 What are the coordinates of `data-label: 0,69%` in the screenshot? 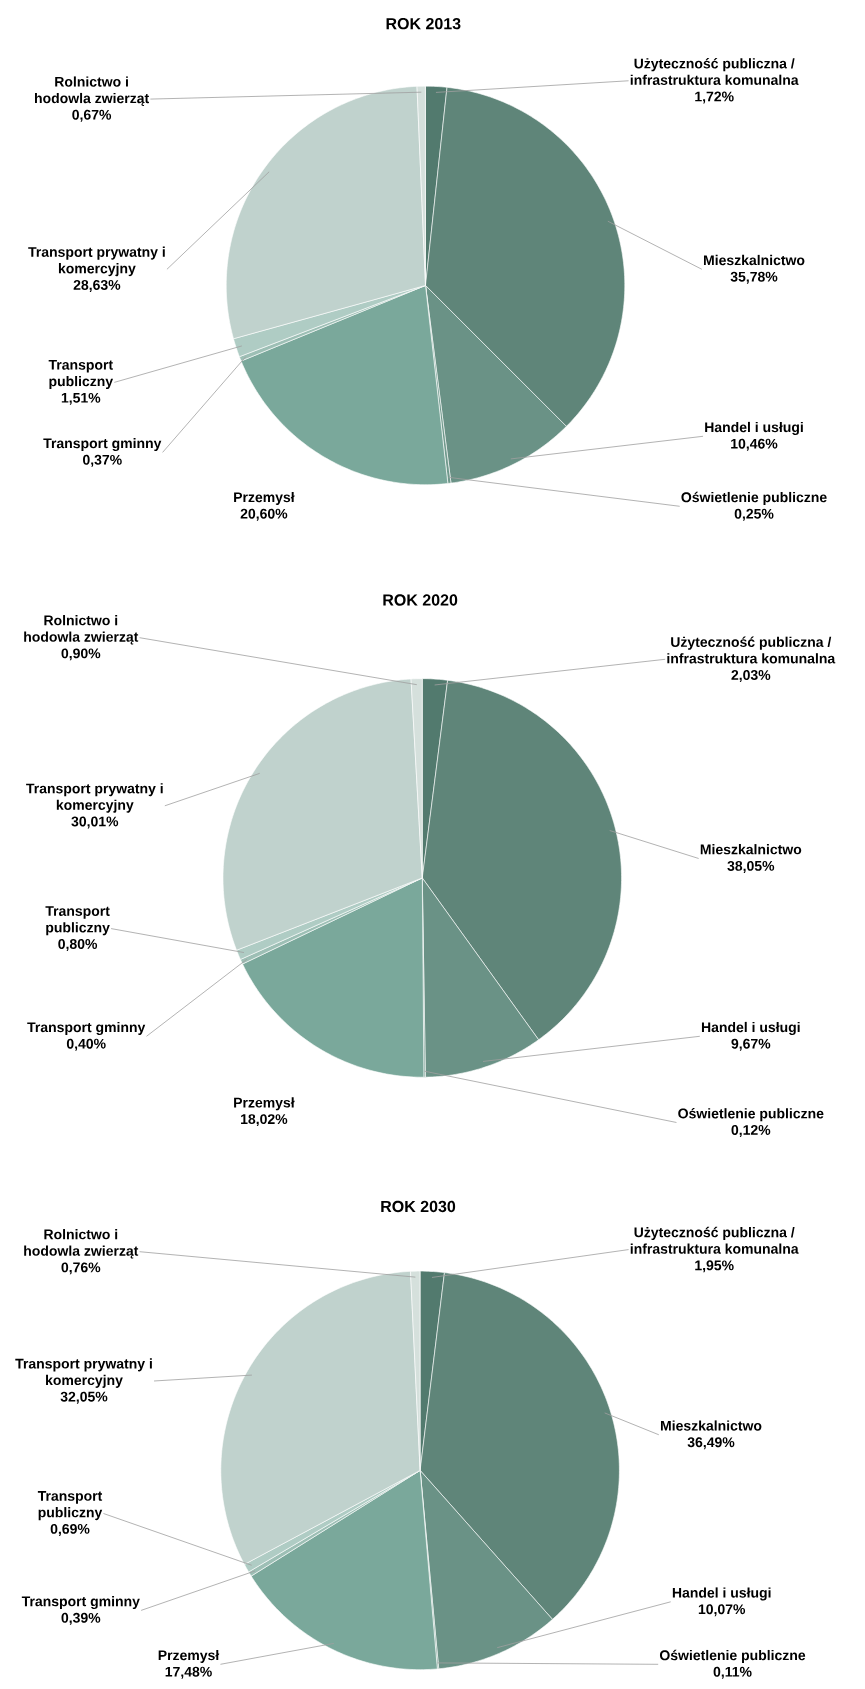 It's located at (70, 1529).